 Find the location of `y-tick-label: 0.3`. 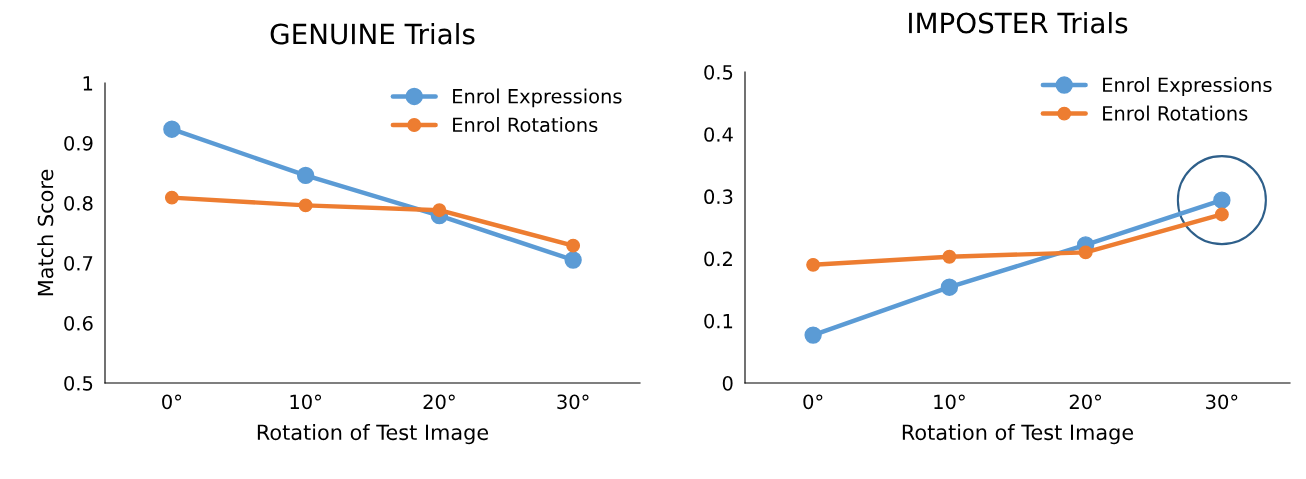

y-tick-label: 0.3 is located at coordinates (718, 197).